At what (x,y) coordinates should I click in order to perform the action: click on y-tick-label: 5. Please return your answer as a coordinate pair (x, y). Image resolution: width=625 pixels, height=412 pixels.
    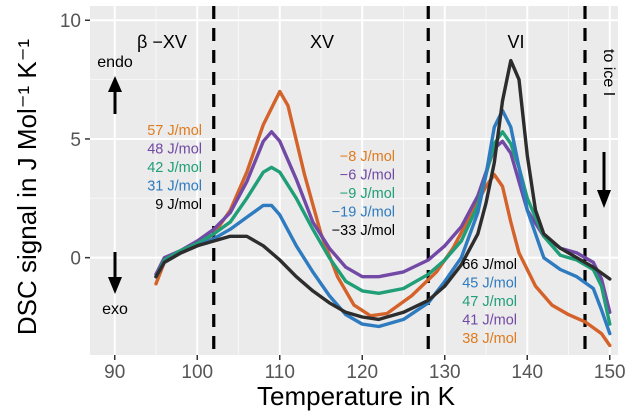
    Looking at the image, I should click on (75, 140).